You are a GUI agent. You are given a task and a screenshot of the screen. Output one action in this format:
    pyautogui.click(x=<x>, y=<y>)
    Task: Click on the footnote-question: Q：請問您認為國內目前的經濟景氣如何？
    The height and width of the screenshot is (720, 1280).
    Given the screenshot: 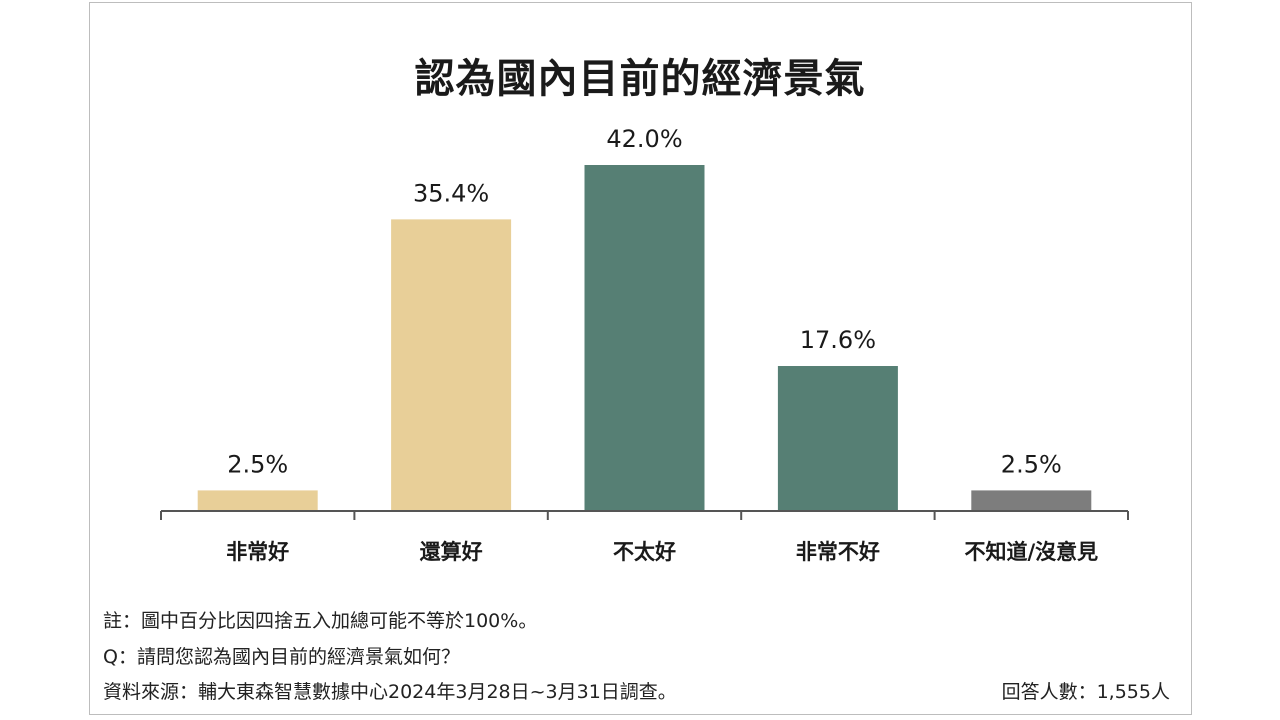 What is the action you would take?
    pyautogui.click(x=281, y=657)
    